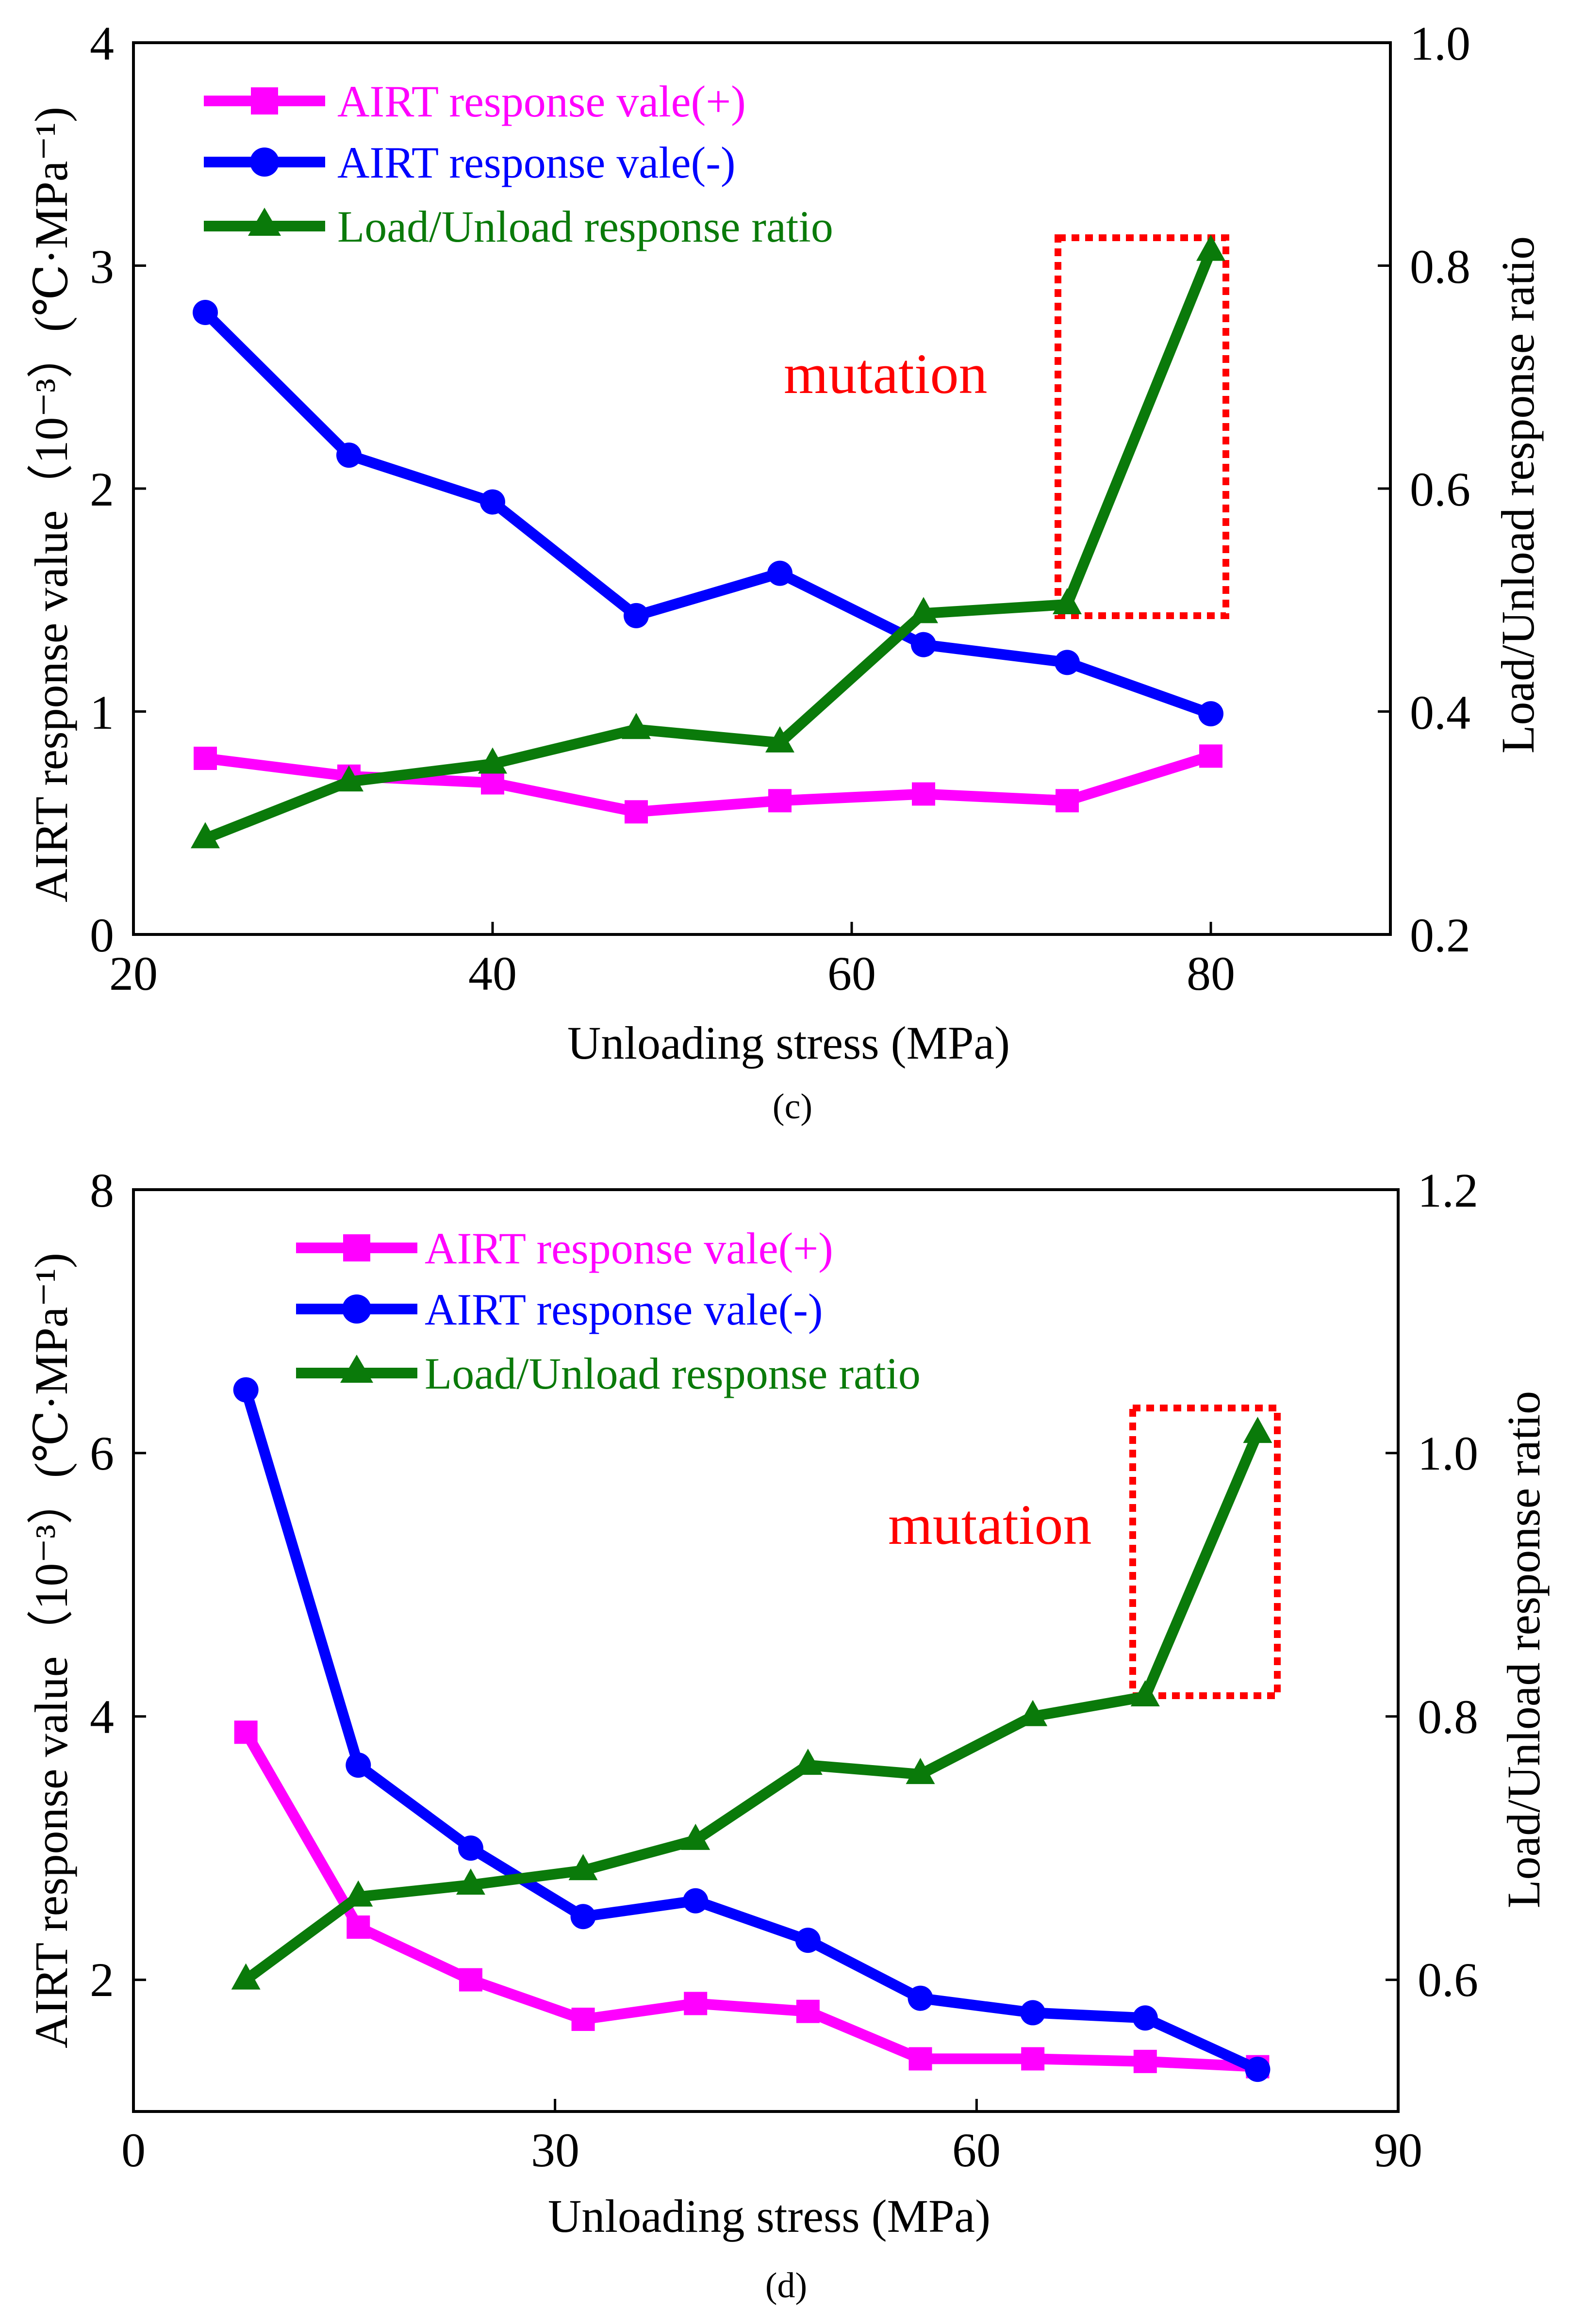  Describe the element at coordinates (492, 973) in the screenshot. I see `x-tick-label: 40` at that location.